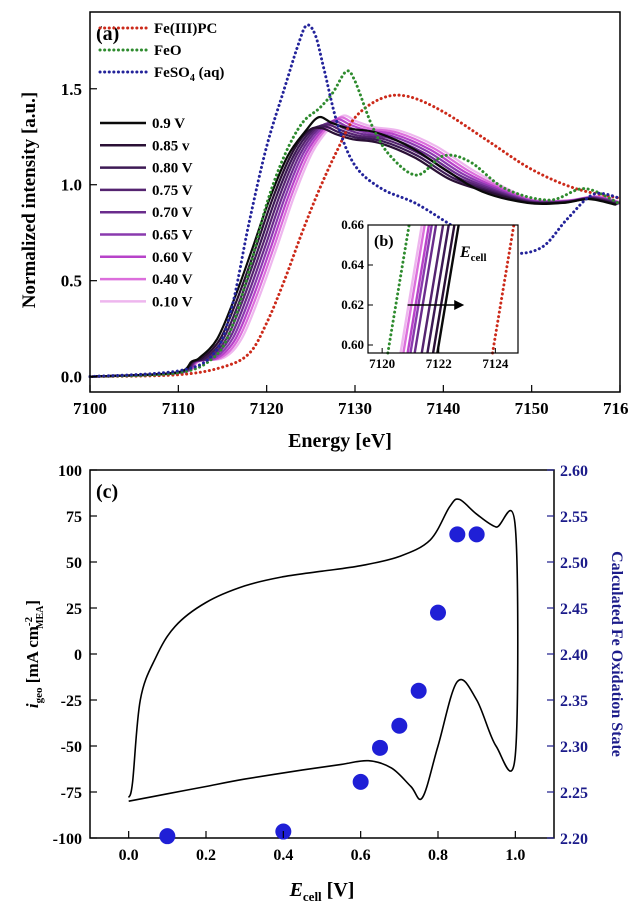 The image size is (628, 904). I want to click on inset-curve-0-85-v, so click(443, 289).